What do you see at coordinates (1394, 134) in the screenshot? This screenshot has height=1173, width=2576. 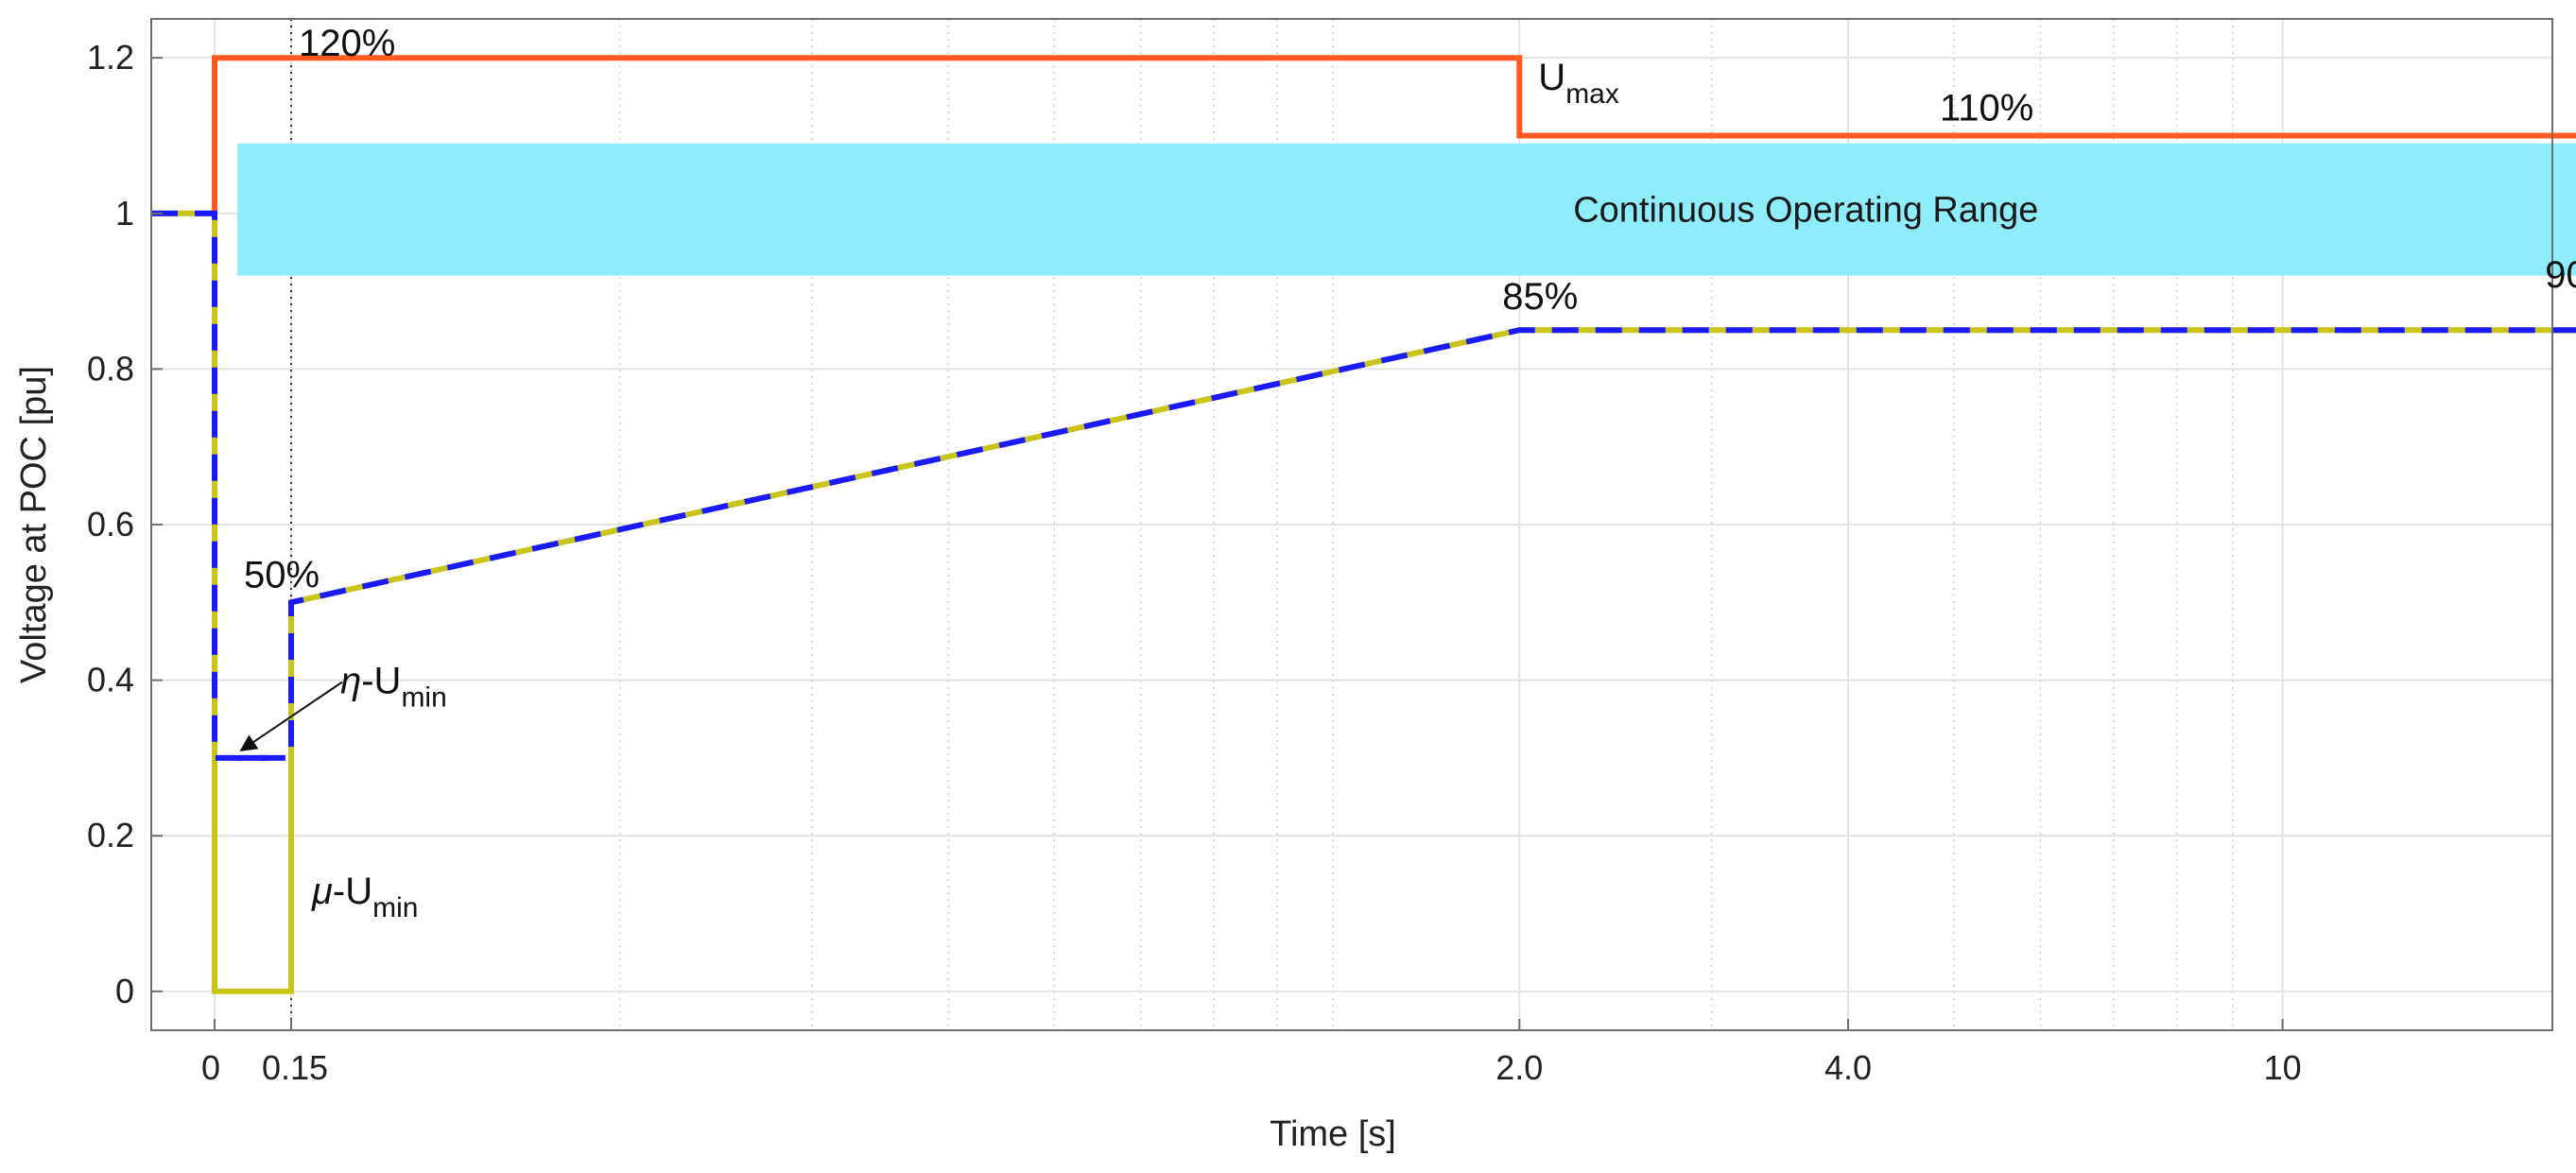 I see `series-line-u-max` at bounding box center [1394, 134].